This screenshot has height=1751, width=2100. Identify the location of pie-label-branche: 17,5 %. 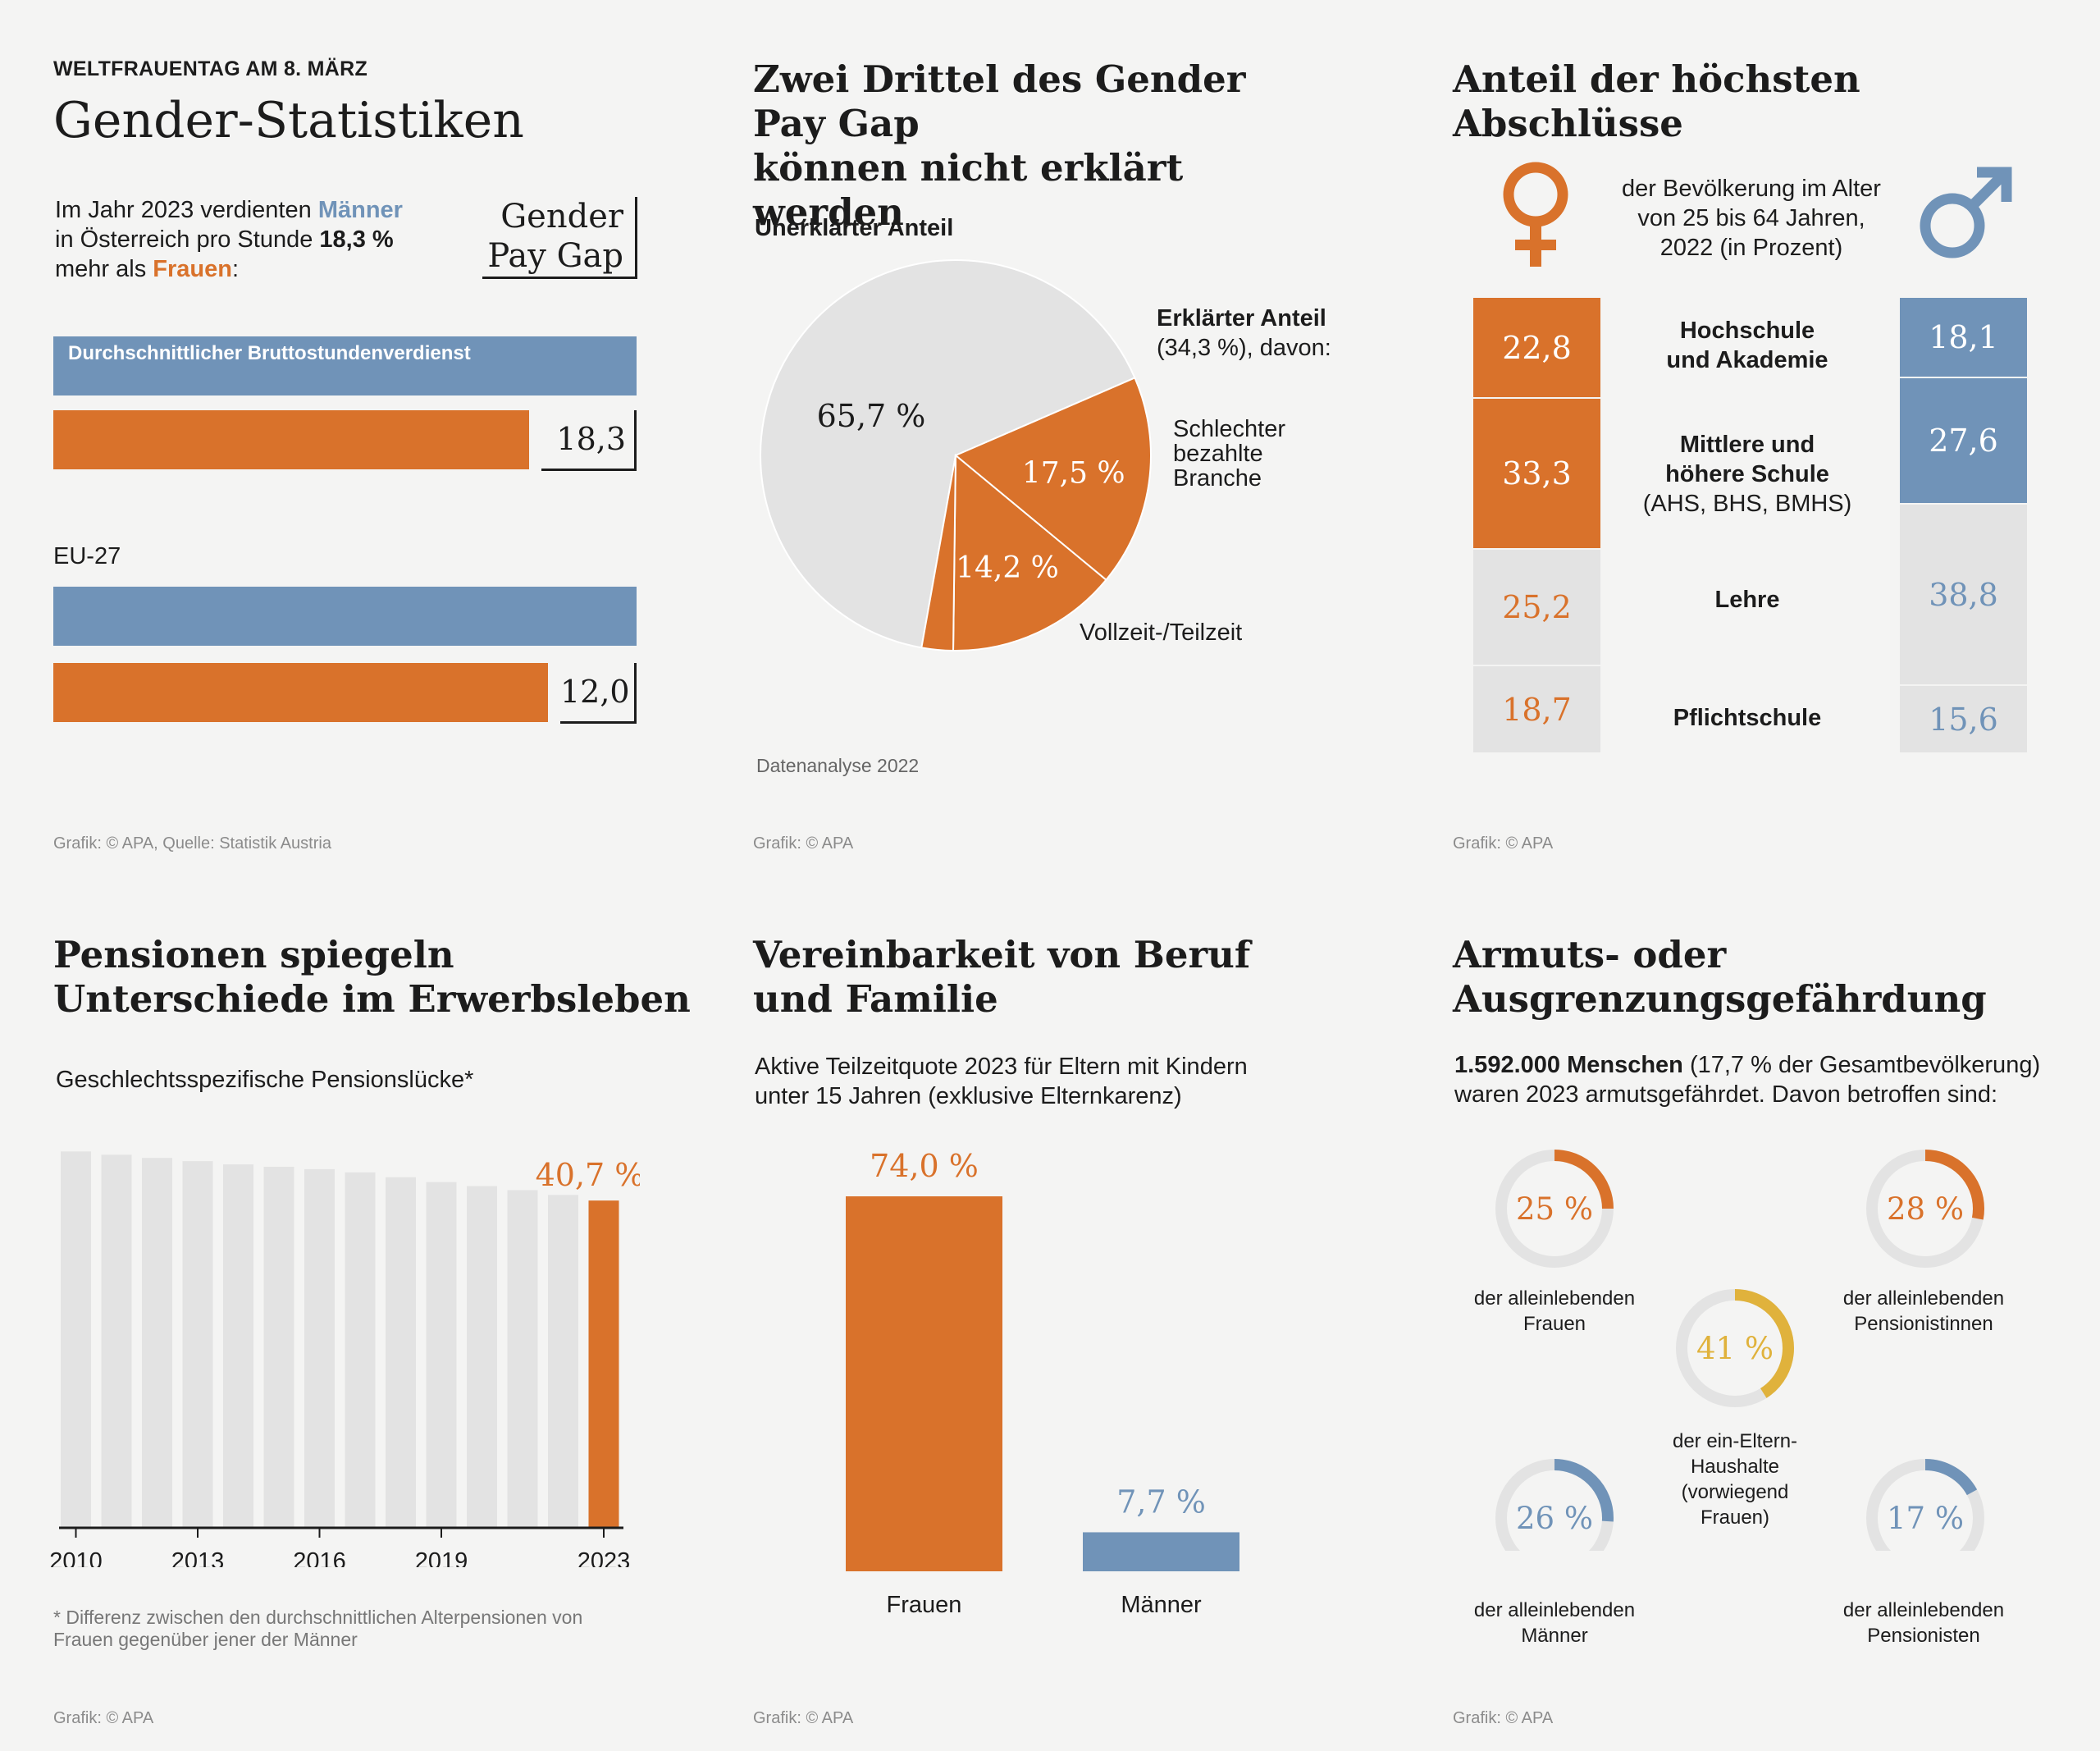
(1073, 473).